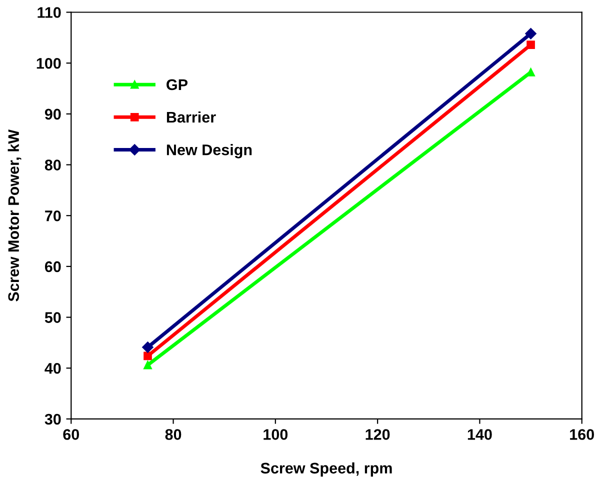  Describe the element at coordinates (191, 117) in the screenshot. I see `legend-label: Barrier` at that location.